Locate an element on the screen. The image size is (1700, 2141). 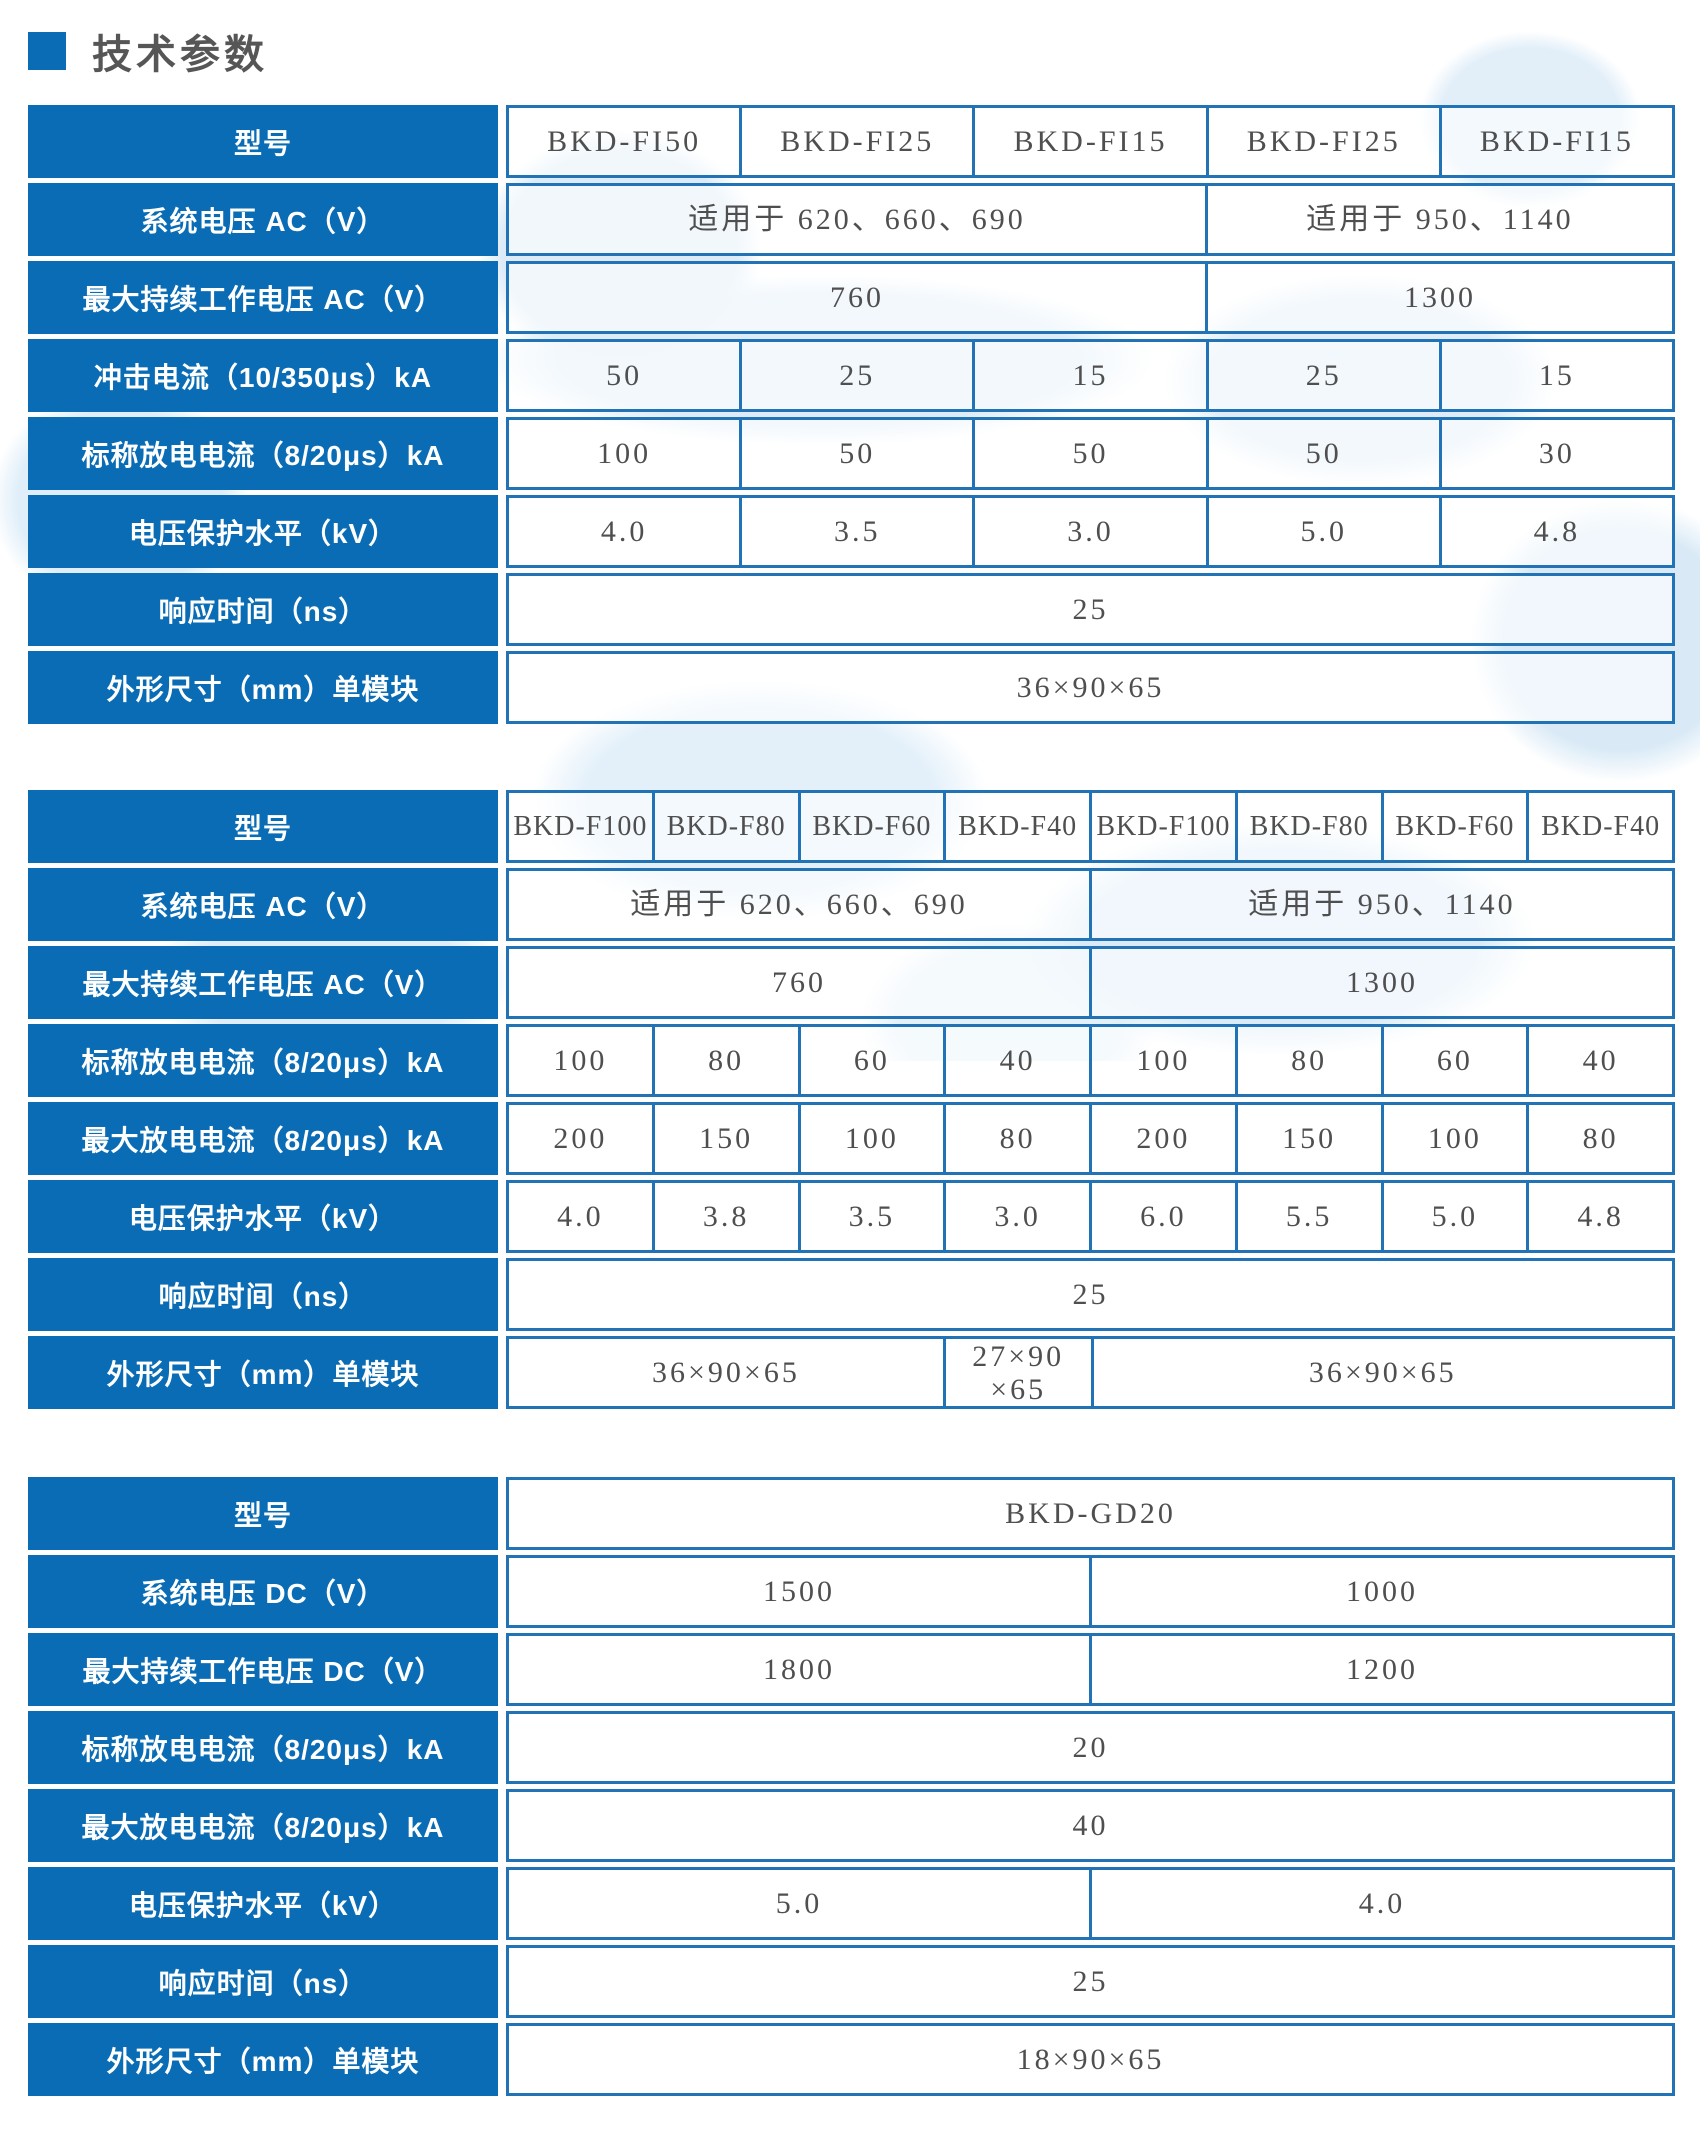
row-cells: 适用于 620、660、690 适用于 950、1140 is located at coordinates (1090, 904).